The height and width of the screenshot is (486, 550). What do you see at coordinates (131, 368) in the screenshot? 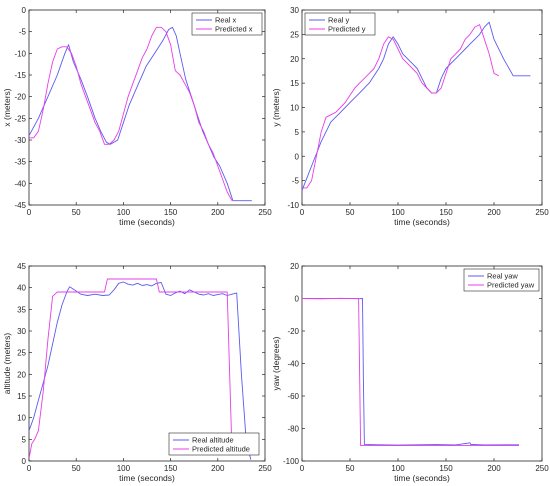
I see `series-line-predicted-altitude` at bounding box center [131, 368].